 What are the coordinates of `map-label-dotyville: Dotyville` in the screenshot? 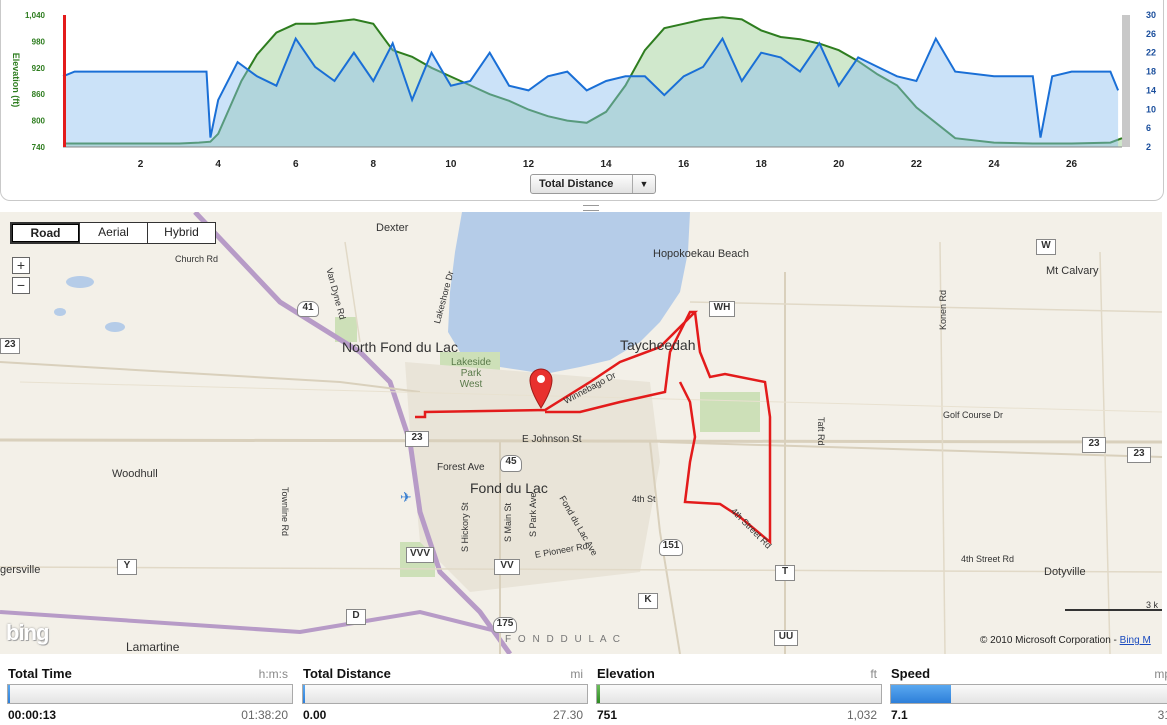 It's located at (1065, 572).